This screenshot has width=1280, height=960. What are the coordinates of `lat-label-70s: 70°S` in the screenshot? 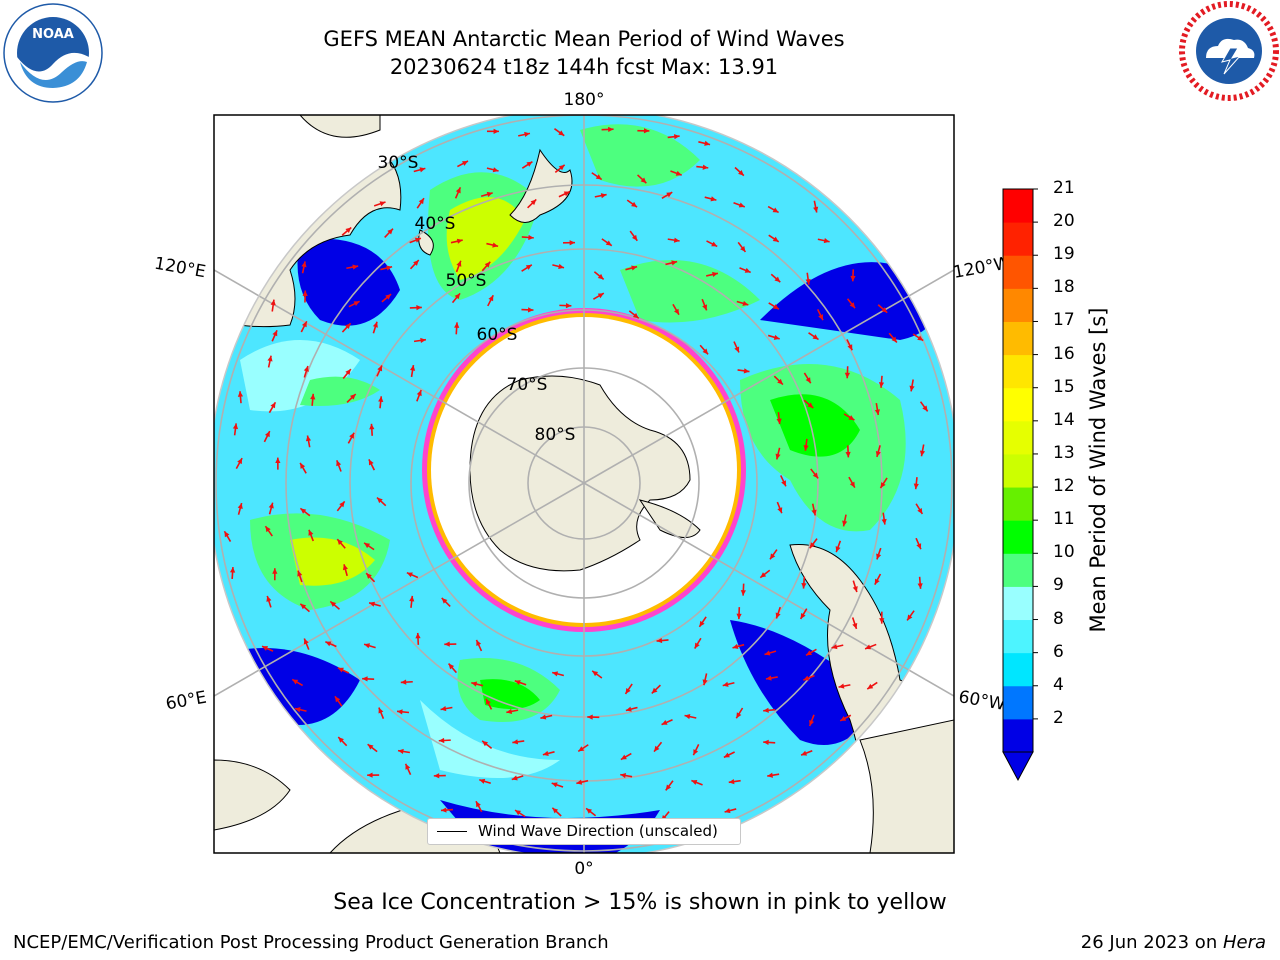 It's located at (527, 385).